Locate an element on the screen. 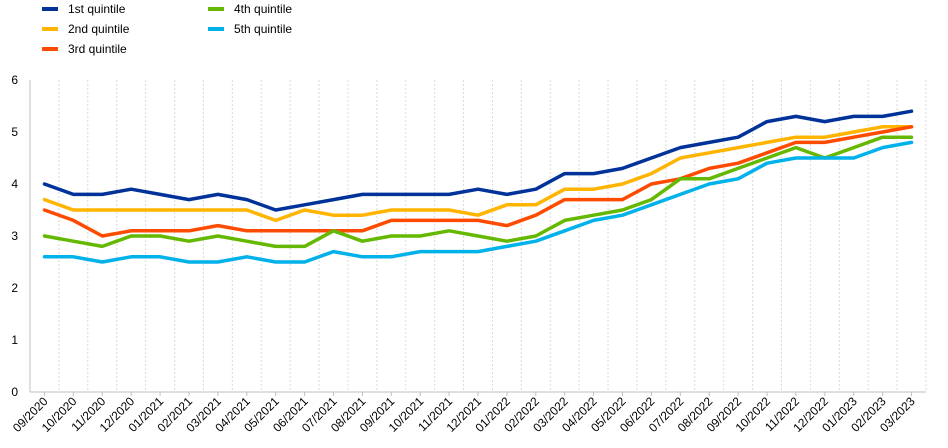  y-tick-label-5: 5 is located at coordinates (14, 132).